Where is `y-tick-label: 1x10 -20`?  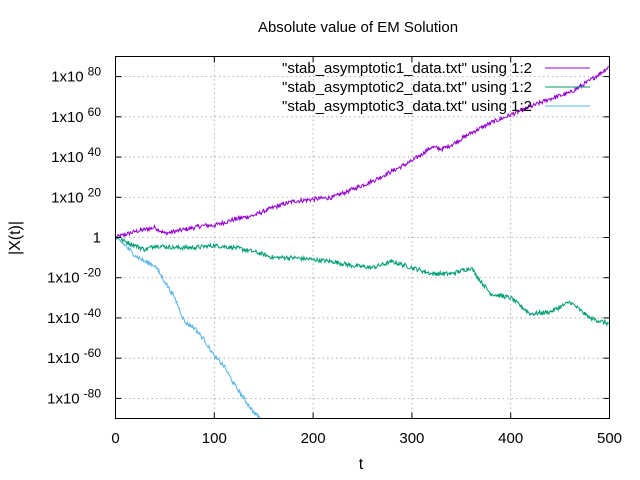 y-tick-label: 1x10 -20 is located at coordinates (74, 276).